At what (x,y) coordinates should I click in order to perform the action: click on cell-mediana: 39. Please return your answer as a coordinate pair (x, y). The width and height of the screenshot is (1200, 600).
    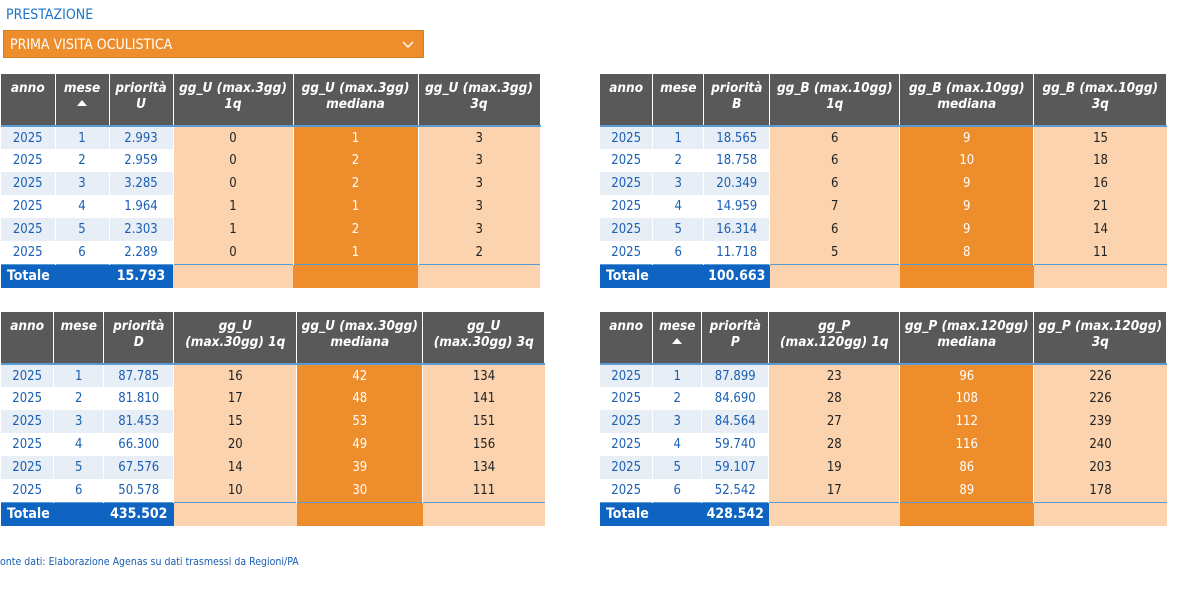
    Looking at the image, I should click on (360, 467).